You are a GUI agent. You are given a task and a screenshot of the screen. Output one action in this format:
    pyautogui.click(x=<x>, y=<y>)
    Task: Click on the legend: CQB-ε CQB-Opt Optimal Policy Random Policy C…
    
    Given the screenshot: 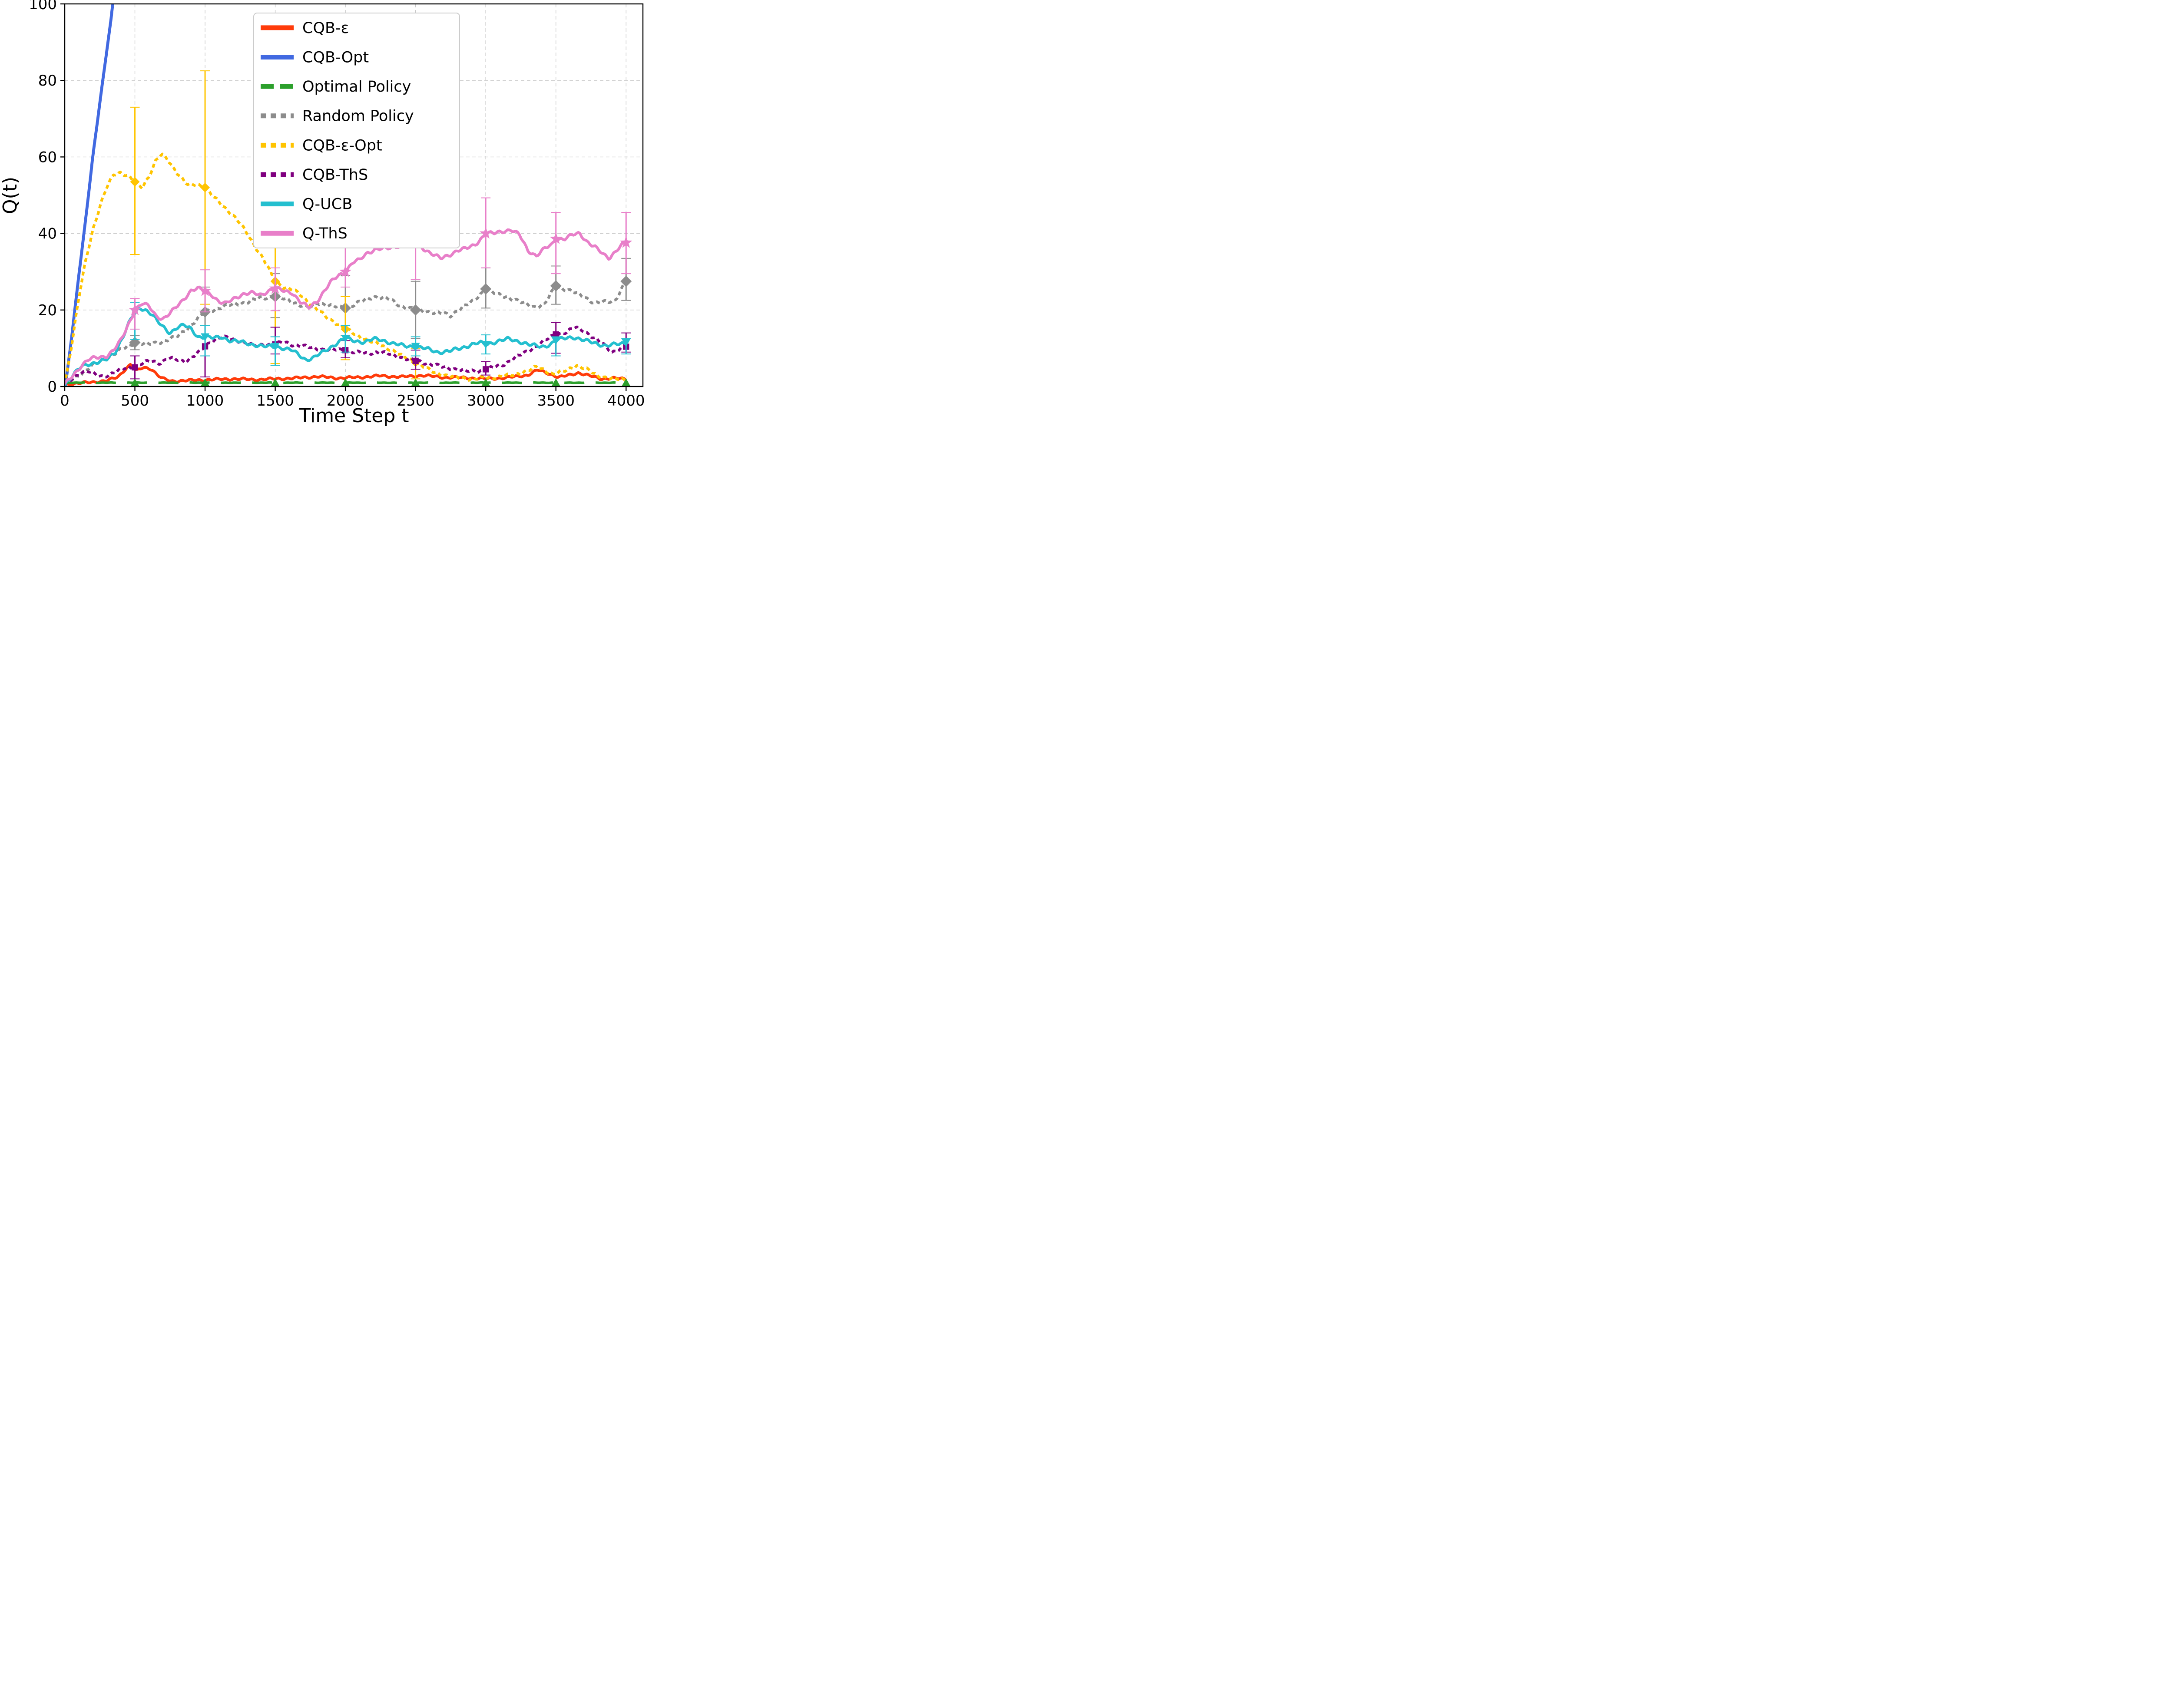 What is the action you would take?
    pyautogui.click(x=356, y=131)
    